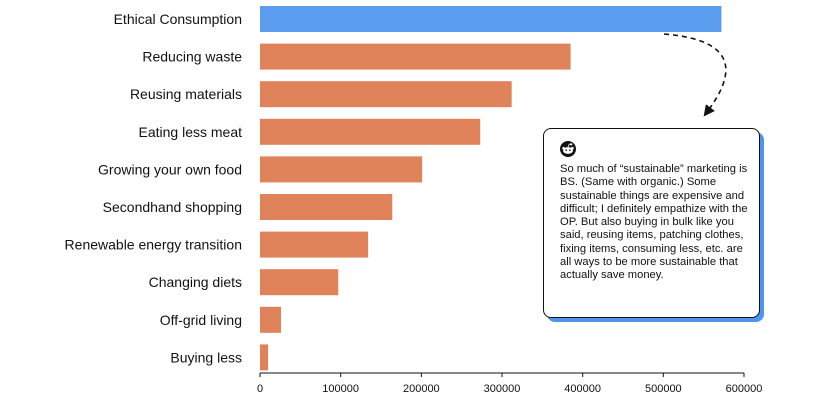 This screenshot has height=400, width=840. Describe the element at coordinates (299, 282) in the screenshot. I see `bar-changing-diets` at that location.